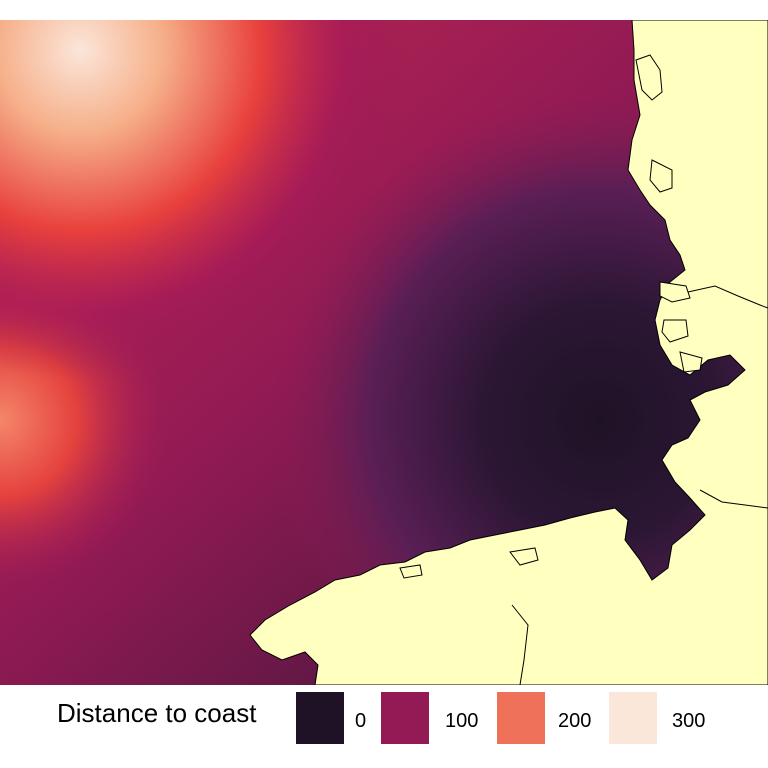  What do you see at coordinates (661, 176) in the screenshot?
I see `island-northeast` at bounding box center [661, 176].